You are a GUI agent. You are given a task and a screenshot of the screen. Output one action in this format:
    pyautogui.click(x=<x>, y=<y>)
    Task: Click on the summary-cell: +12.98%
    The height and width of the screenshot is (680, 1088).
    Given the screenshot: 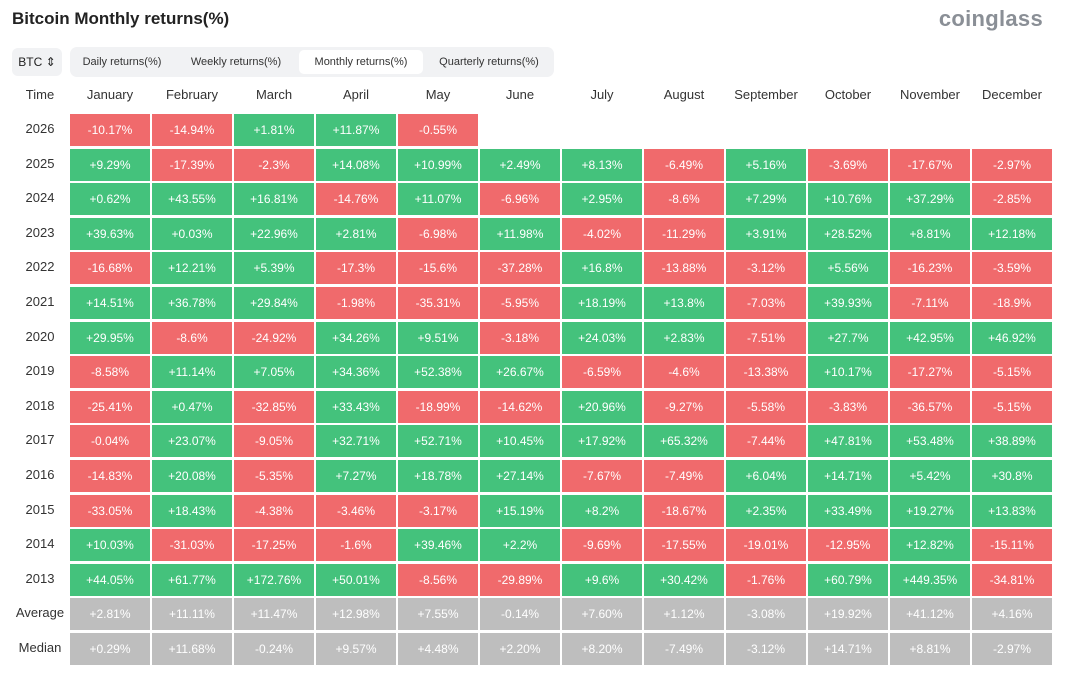 What is the action you would take?
    pyautogui.click(x=356, y=614)
    